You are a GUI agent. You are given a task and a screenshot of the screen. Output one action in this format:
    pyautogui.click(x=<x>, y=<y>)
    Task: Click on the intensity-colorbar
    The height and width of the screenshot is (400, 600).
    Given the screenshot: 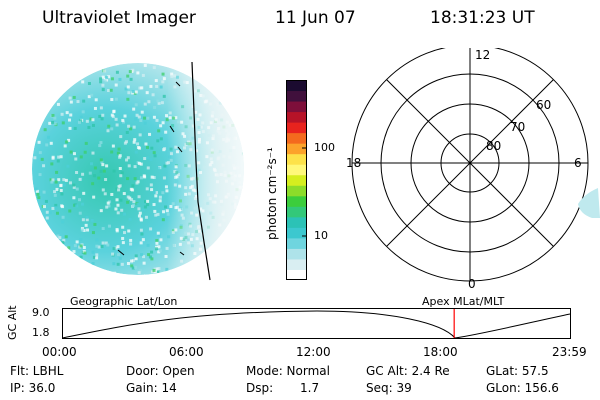 What is the action you would take?
    pyautogui.click(x=296, y=180)
    